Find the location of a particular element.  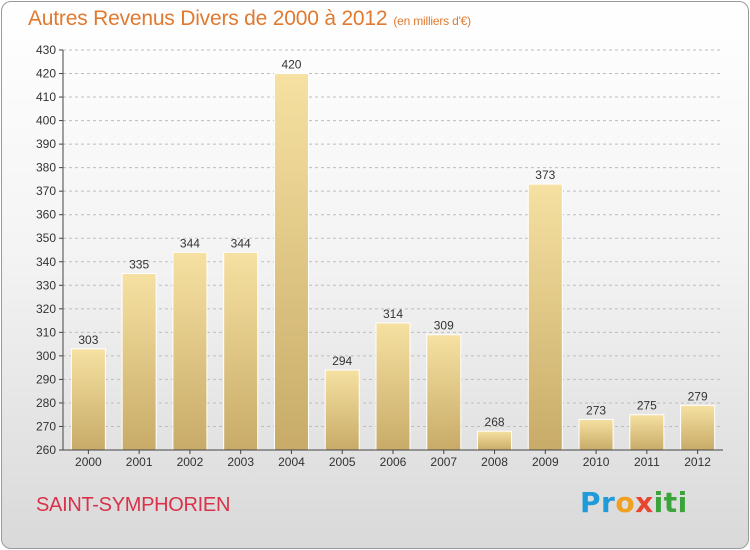

x-tick-label: 2000 is located at coordinates (88, 462).